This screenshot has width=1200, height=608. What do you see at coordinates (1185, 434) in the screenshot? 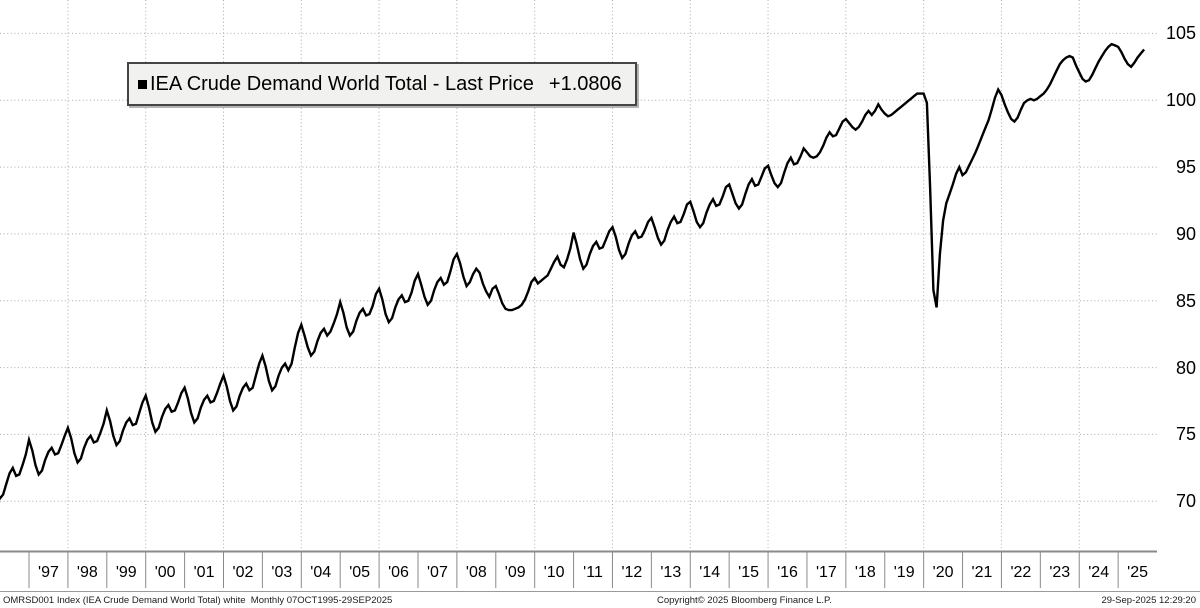
I see `y-axis-label: 75` at bounding box center [1185, 434].